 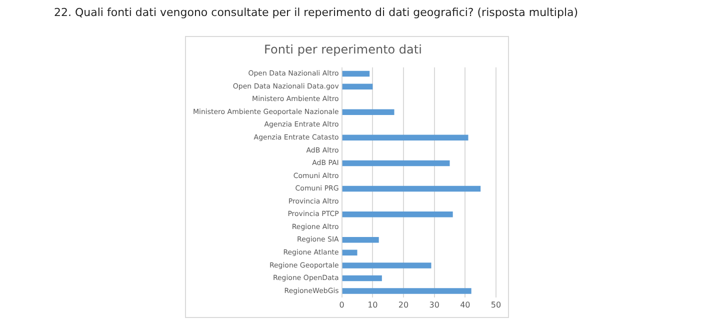 What do you see at coordinates (343, 49) in the screenshot?
I see `chart-subtitle: Fonti per reperimento dati` at bounding box center [343, 49].